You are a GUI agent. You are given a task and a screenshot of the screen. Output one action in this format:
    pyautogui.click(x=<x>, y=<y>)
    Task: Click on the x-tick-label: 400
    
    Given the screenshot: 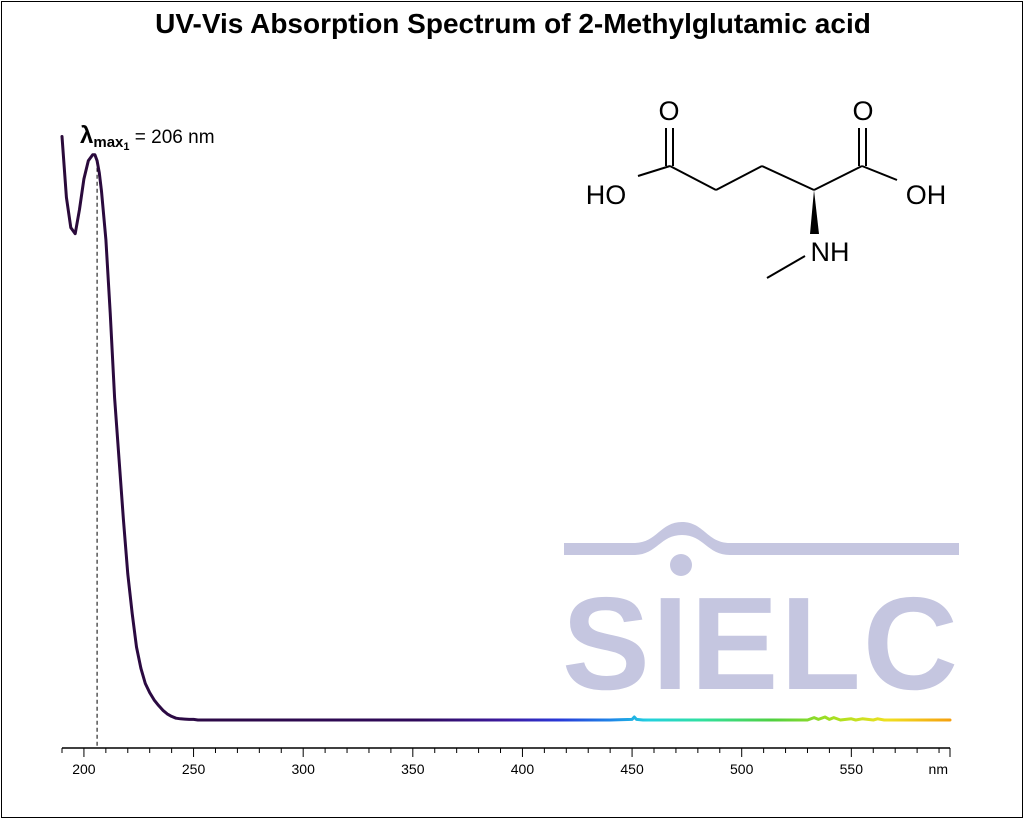 What is the action you would take?
    pyautogui.click(x=523, y=769)
    